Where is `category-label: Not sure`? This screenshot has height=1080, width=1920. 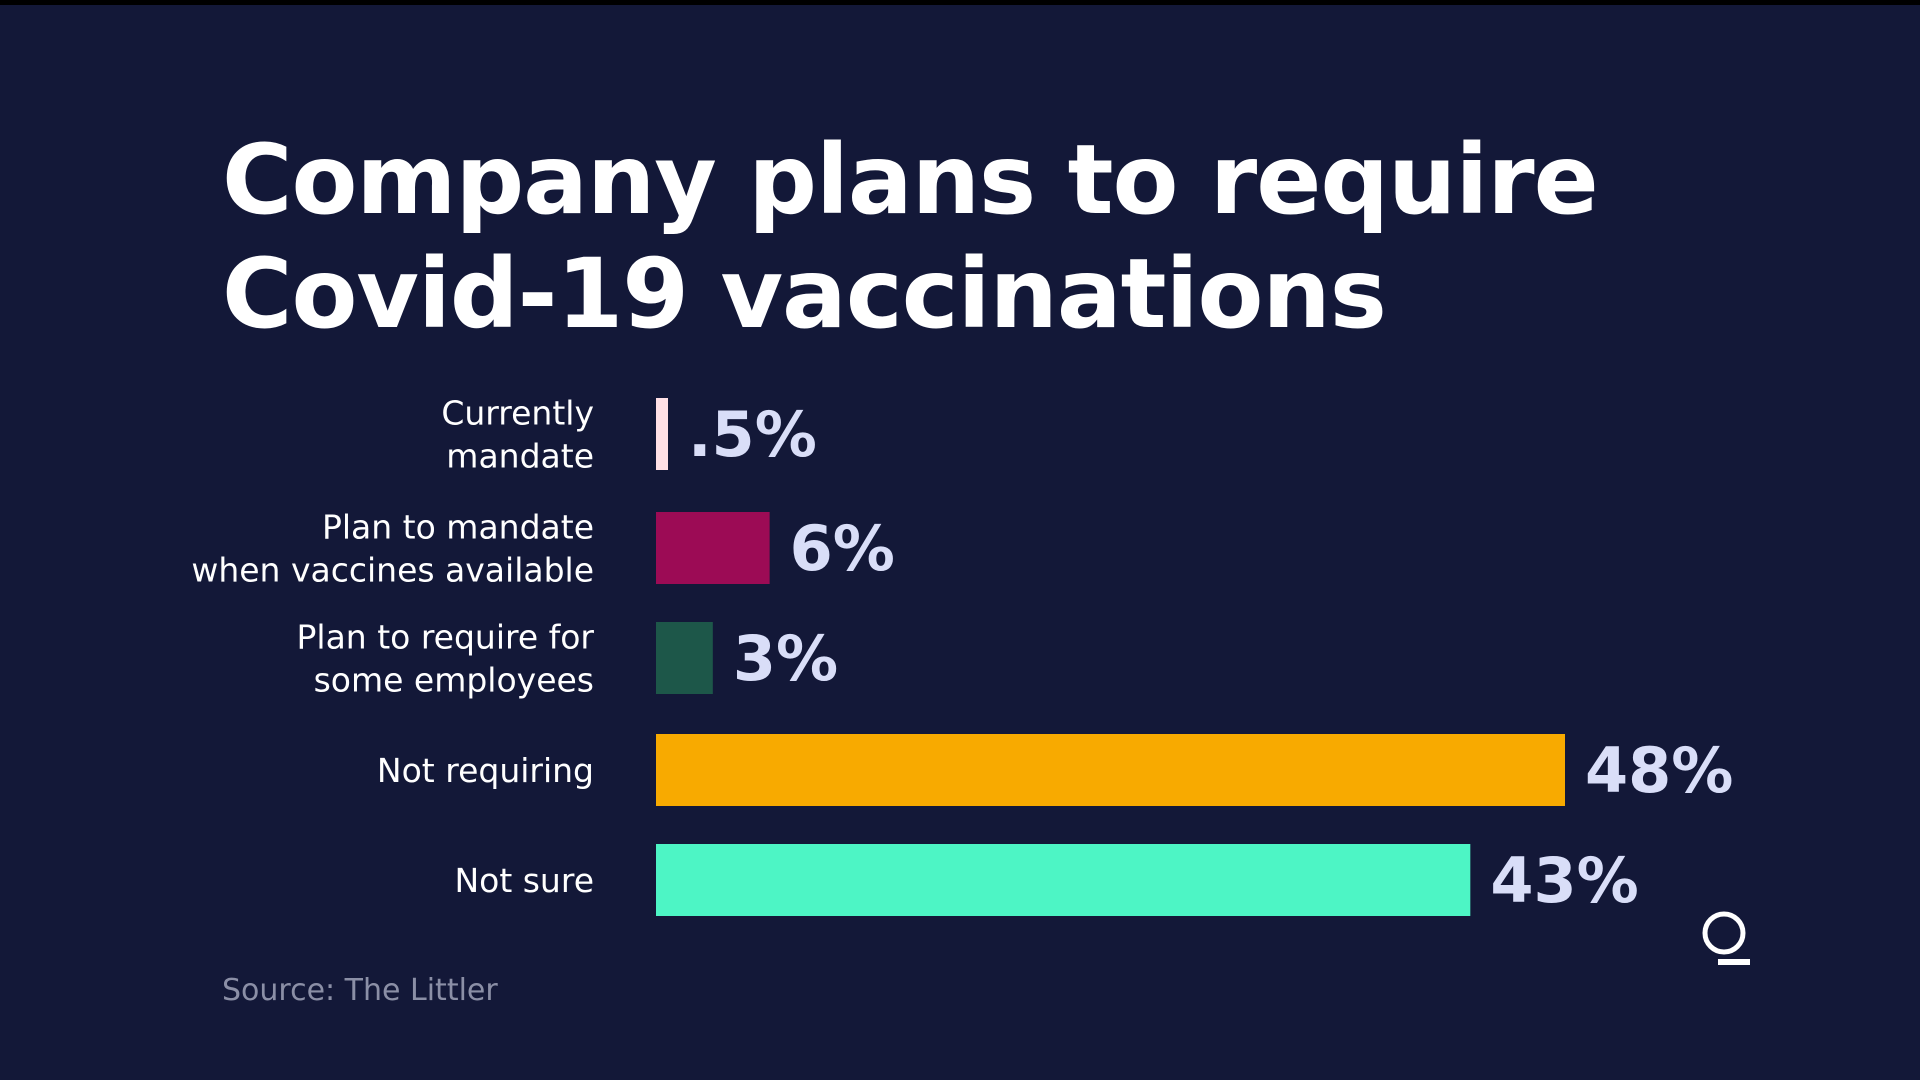
category-label: Not sure is located at coordinates (524, 880).